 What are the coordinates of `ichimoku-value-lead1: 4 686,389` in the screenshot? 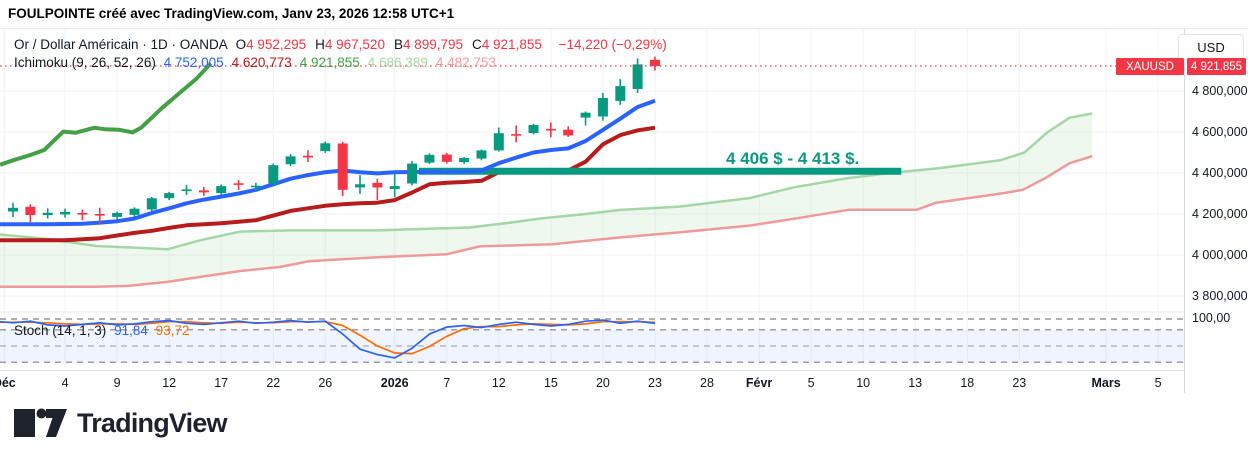 It's located at (397, 62).